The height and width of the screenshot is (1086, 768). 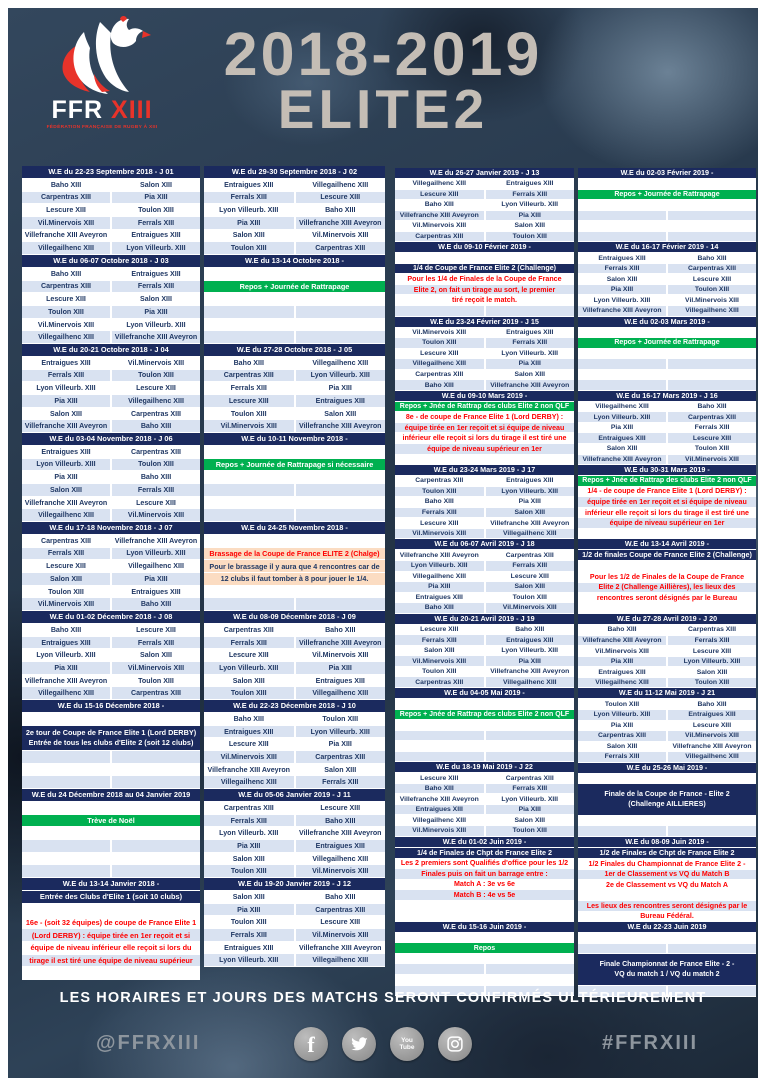 I want to click on cup-banner-line: VQ du match 1 / VQ du match 2, so click(x=667, y=973).